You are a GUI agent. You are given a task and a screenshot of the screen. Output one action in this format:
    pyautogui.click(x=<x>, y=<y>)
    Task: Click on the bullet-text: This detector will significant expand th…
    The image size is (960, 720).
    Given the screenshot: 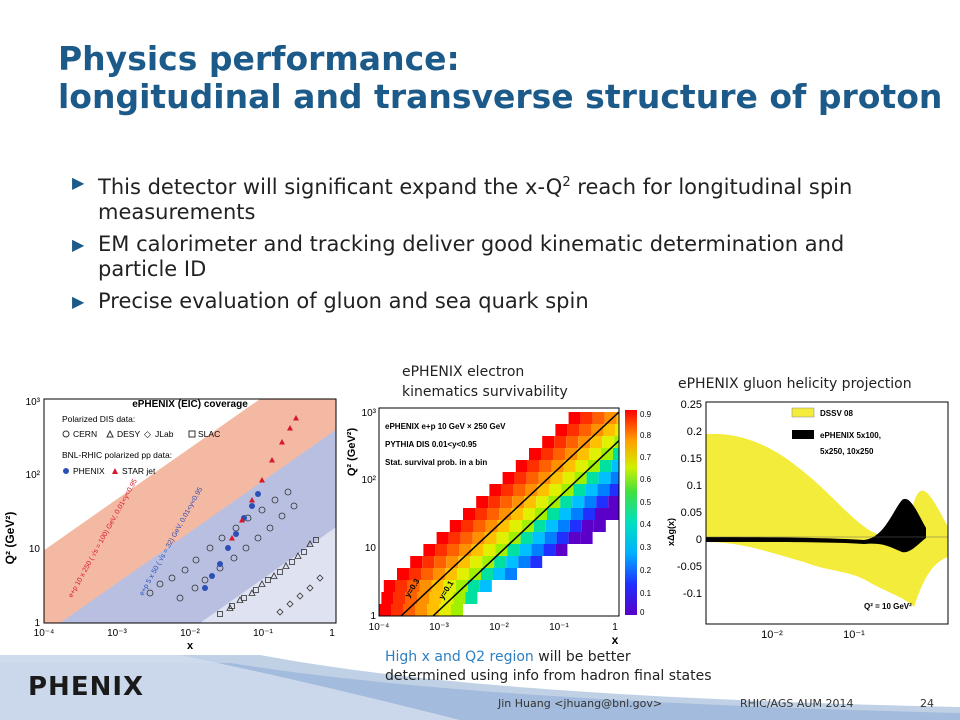 What is the action you would take?
    pyautogui.click(x=330, y=187)
    